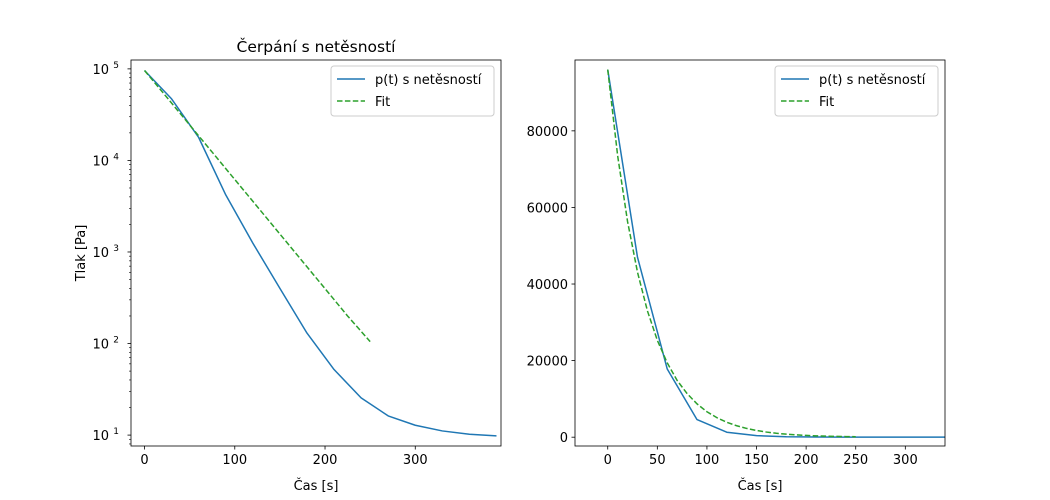  What do you see at coordinates (547, 132) in the screenshot?
I see `chart-2-y-tick-label: 80000` at bounding box center [547, 132].